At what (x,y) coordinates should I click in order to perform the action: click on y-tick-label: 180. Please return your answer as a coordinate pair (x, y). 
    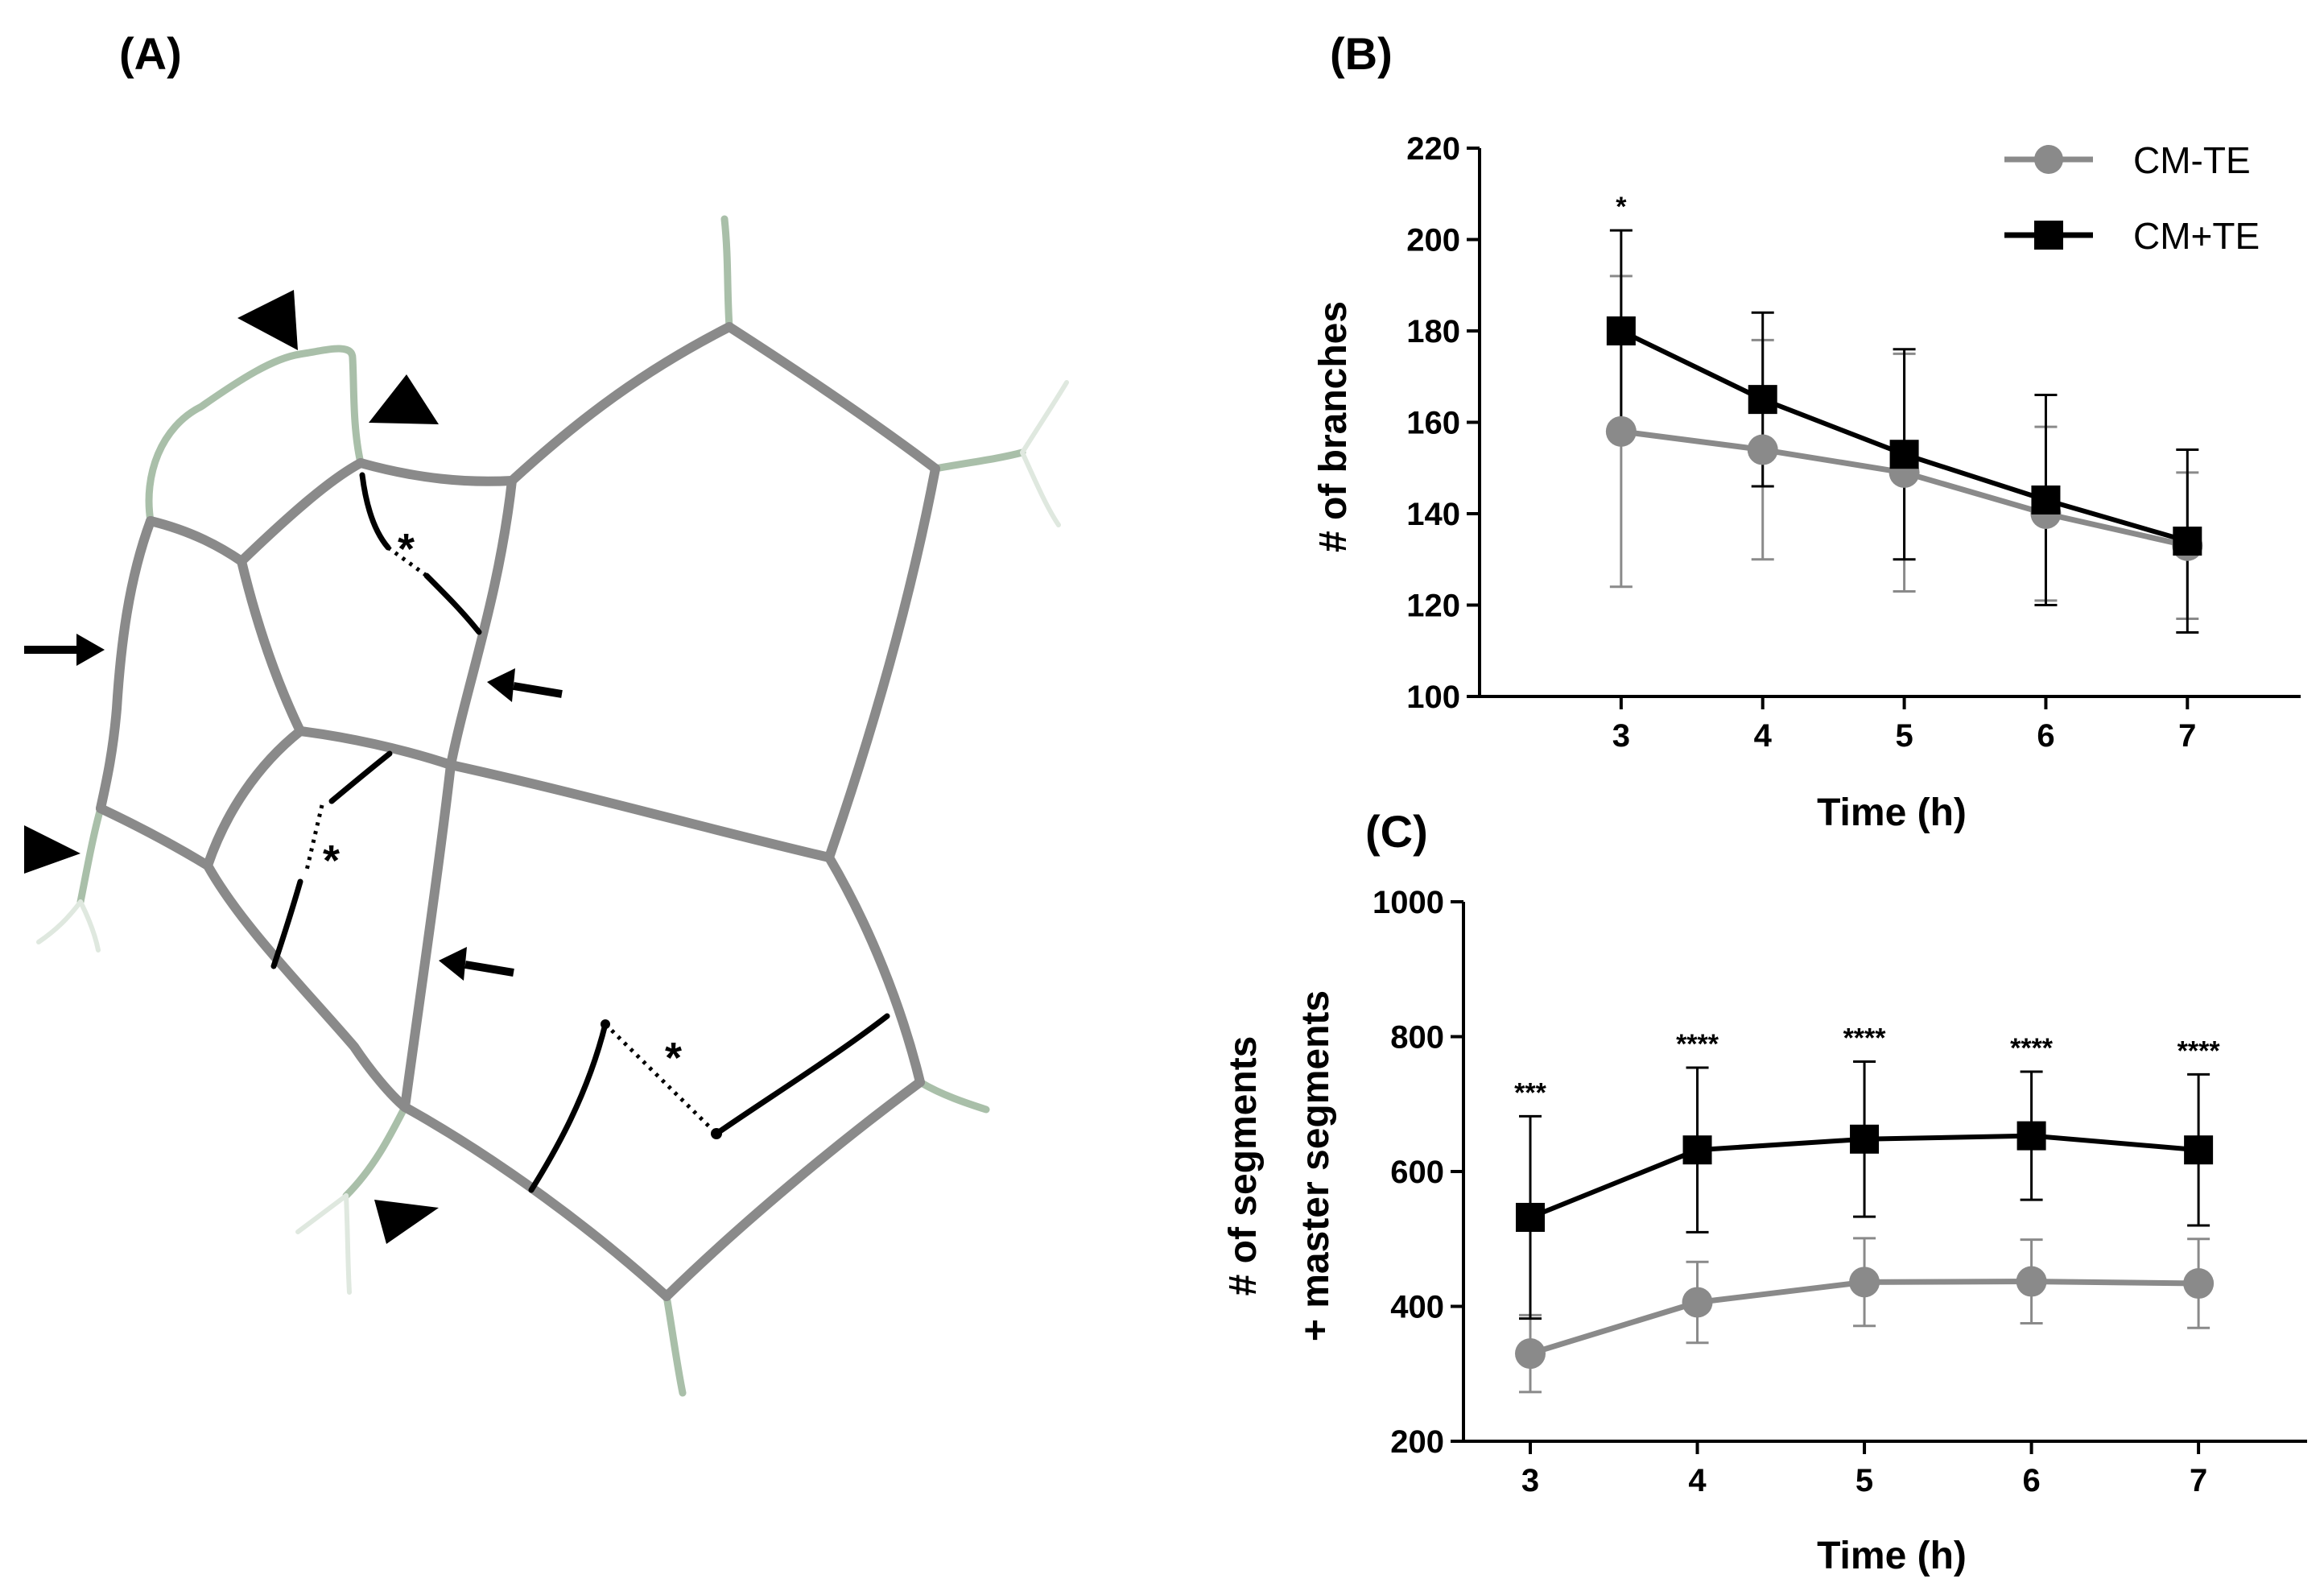
    Looking at the image, I should click on (1433, 331).